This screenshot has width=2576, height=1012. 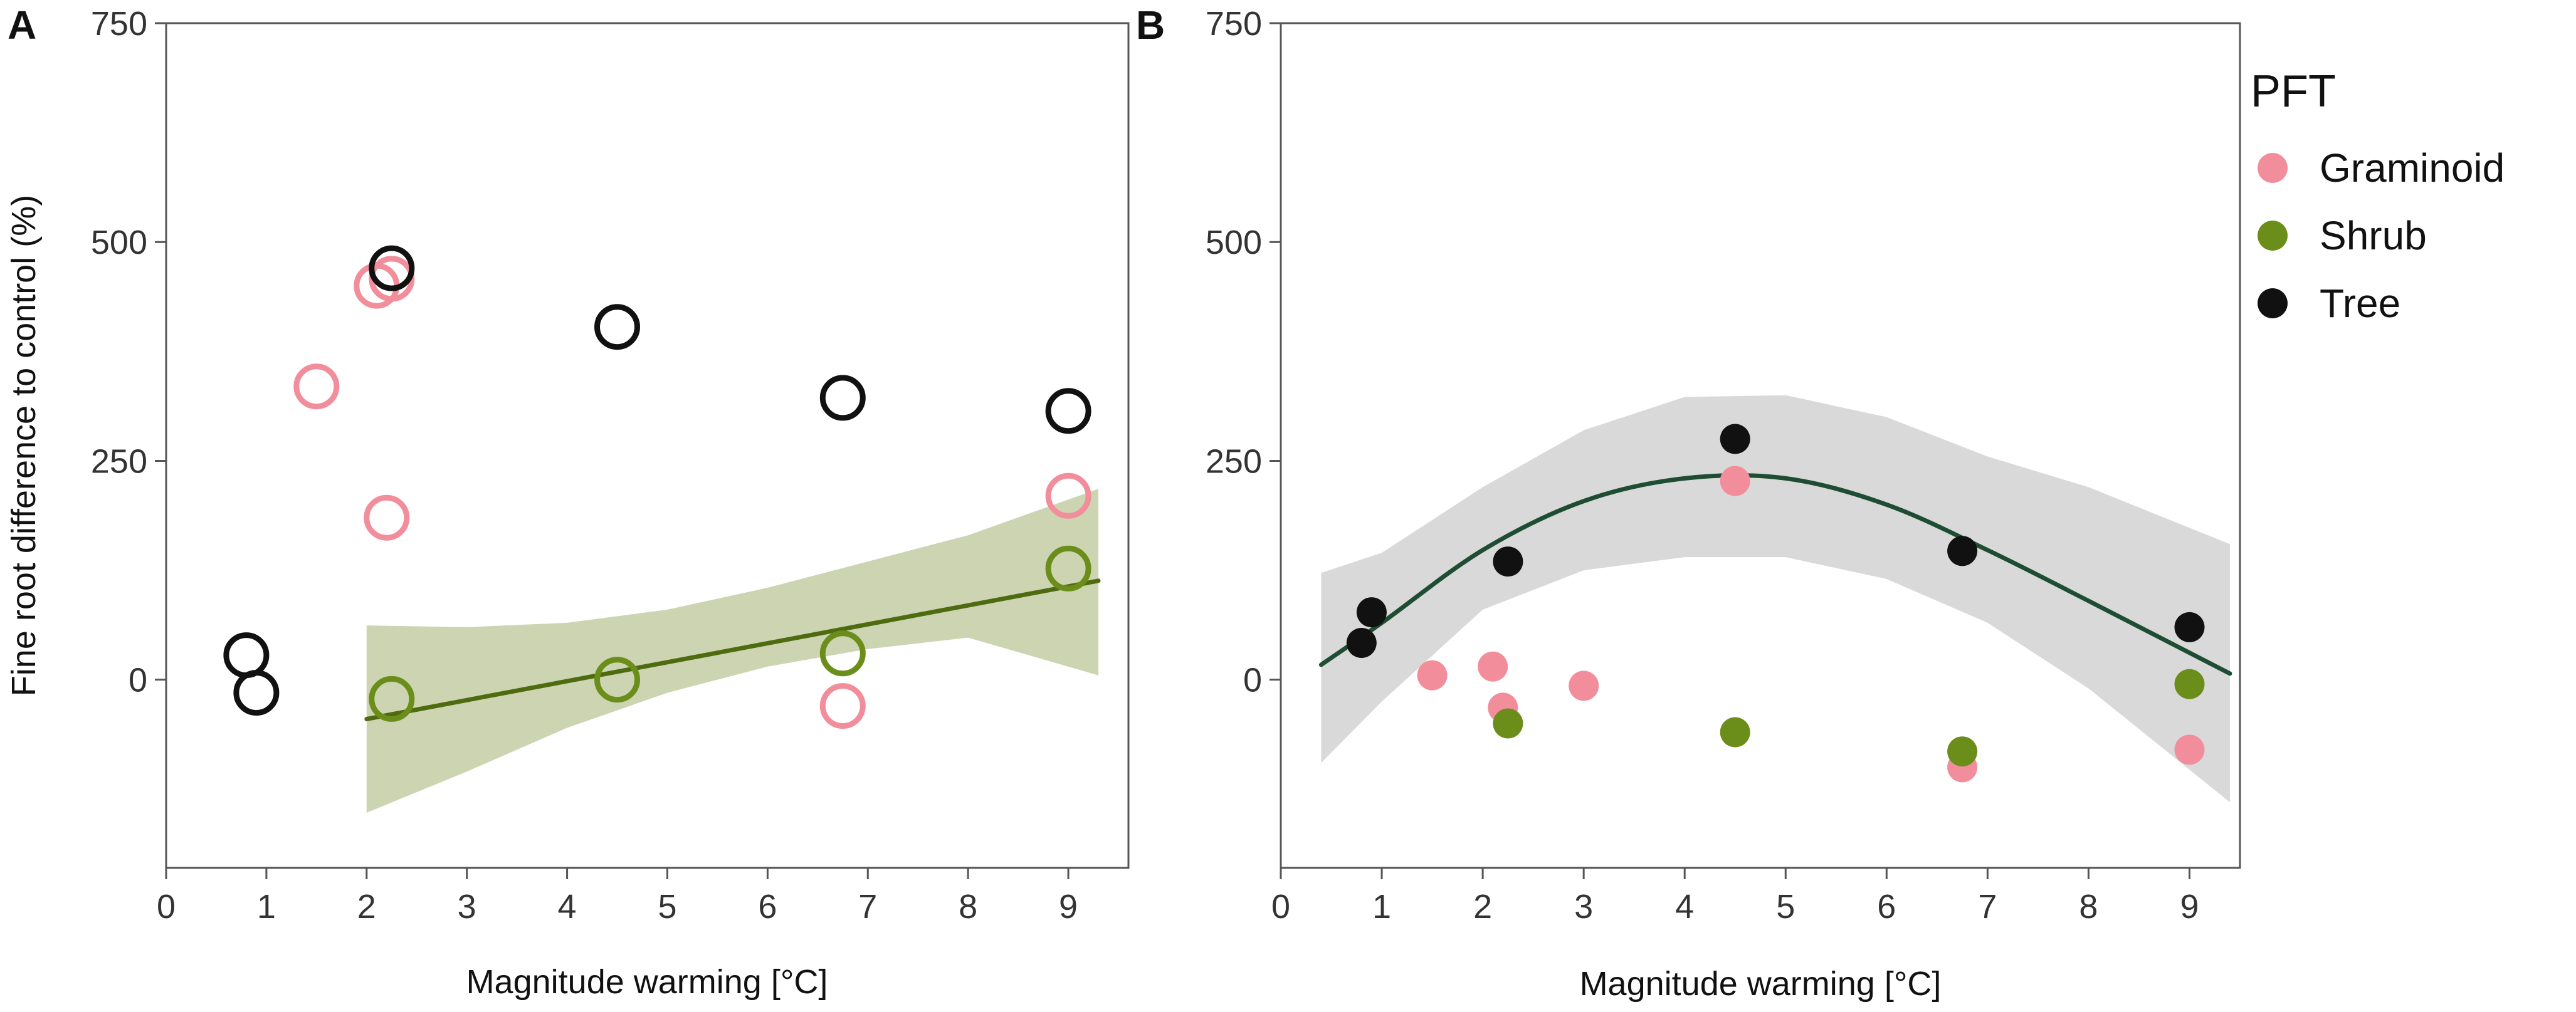 I want to click on panel-a-x-tick-label: 1, so click(x=266, y=907).